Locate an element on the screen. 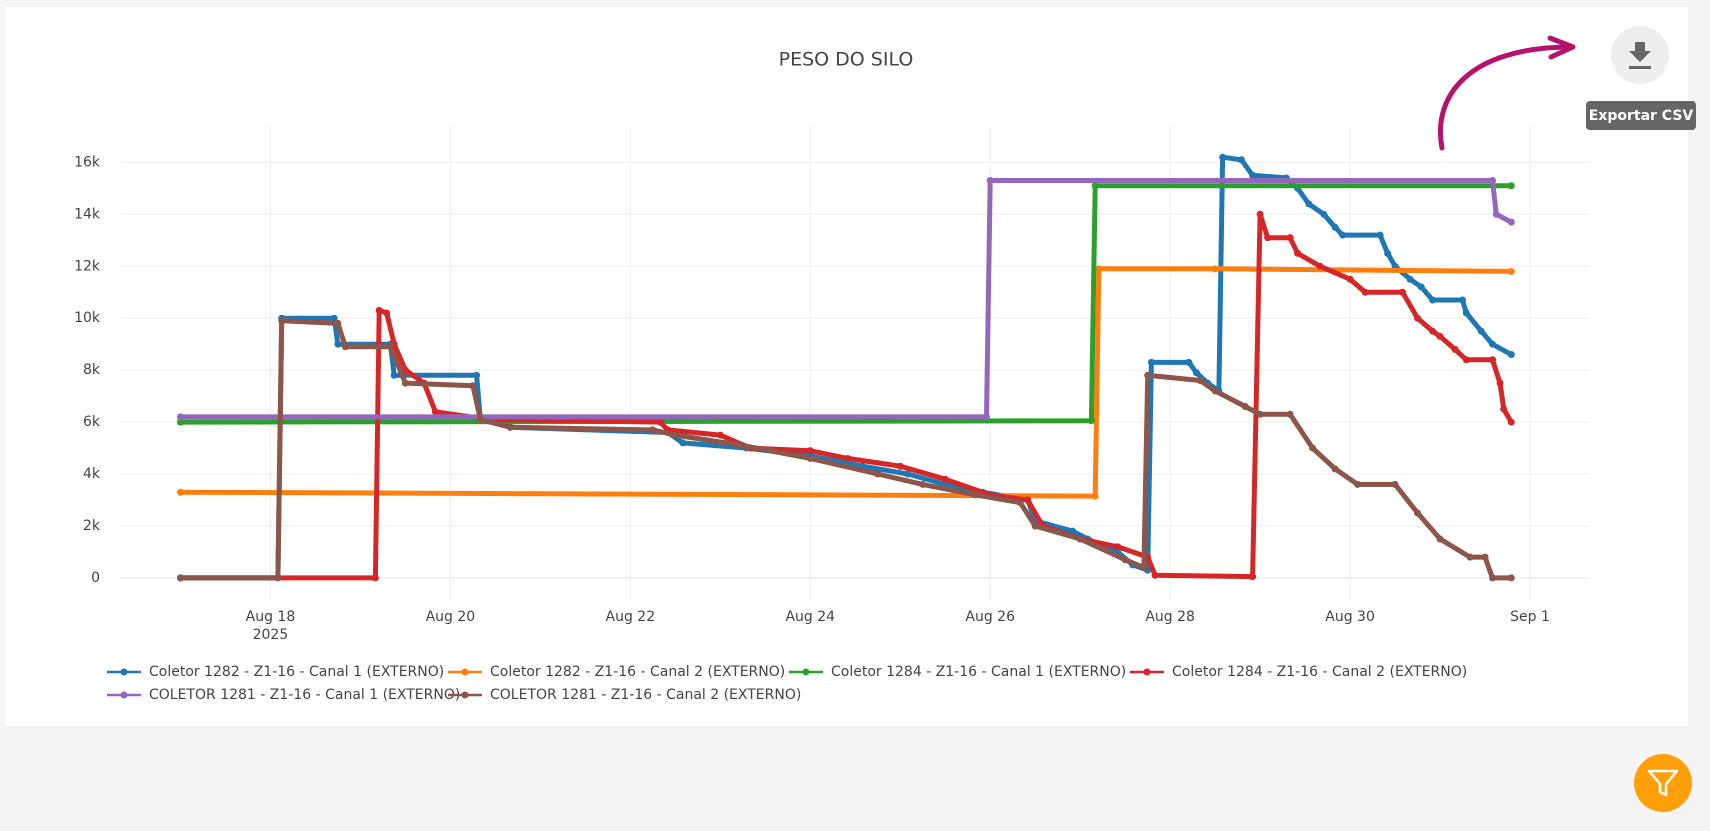  x-tick-label: Aug 20 is located at coordinates (450, 617).